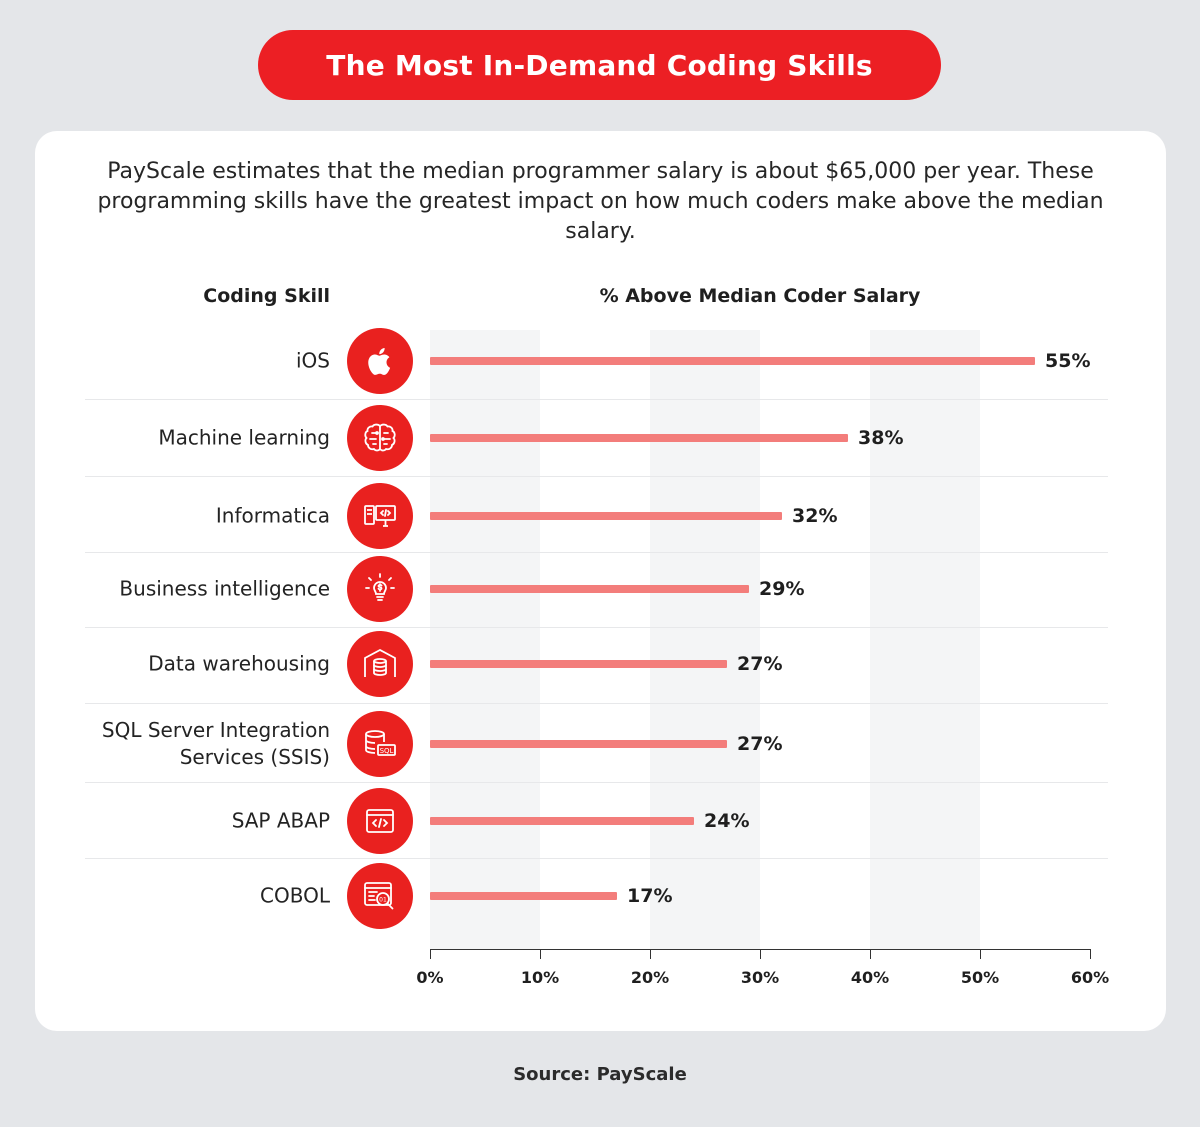 The width and height of the screenshot is (1200, 1127). Describe the element at coordinates (266, 296) in the screenshot. I see `skill-column-header: Coding Skill` at that location.